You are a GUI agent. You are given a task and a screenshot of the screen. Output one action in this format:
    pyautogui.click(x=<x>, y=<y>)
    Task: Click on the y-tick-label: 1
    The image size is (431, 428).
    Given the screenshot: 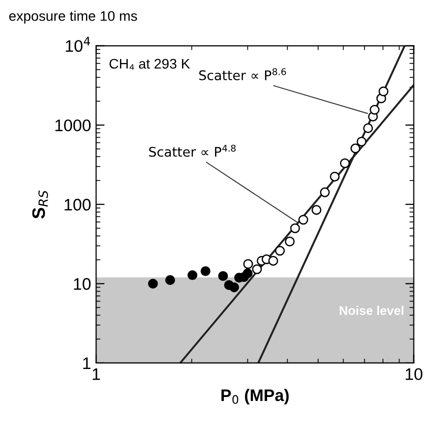 What is the action you would take?
    pyautogui.click(x=86, y=363)
    